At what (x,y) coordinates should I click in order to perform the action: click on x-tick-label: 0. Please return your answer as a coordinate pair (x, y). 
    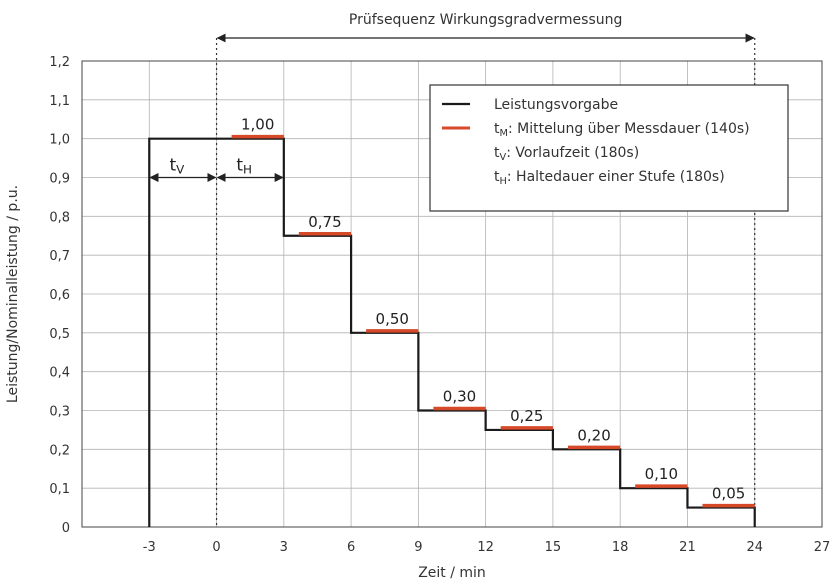
    Looking at the image, I should click on (216, 547).